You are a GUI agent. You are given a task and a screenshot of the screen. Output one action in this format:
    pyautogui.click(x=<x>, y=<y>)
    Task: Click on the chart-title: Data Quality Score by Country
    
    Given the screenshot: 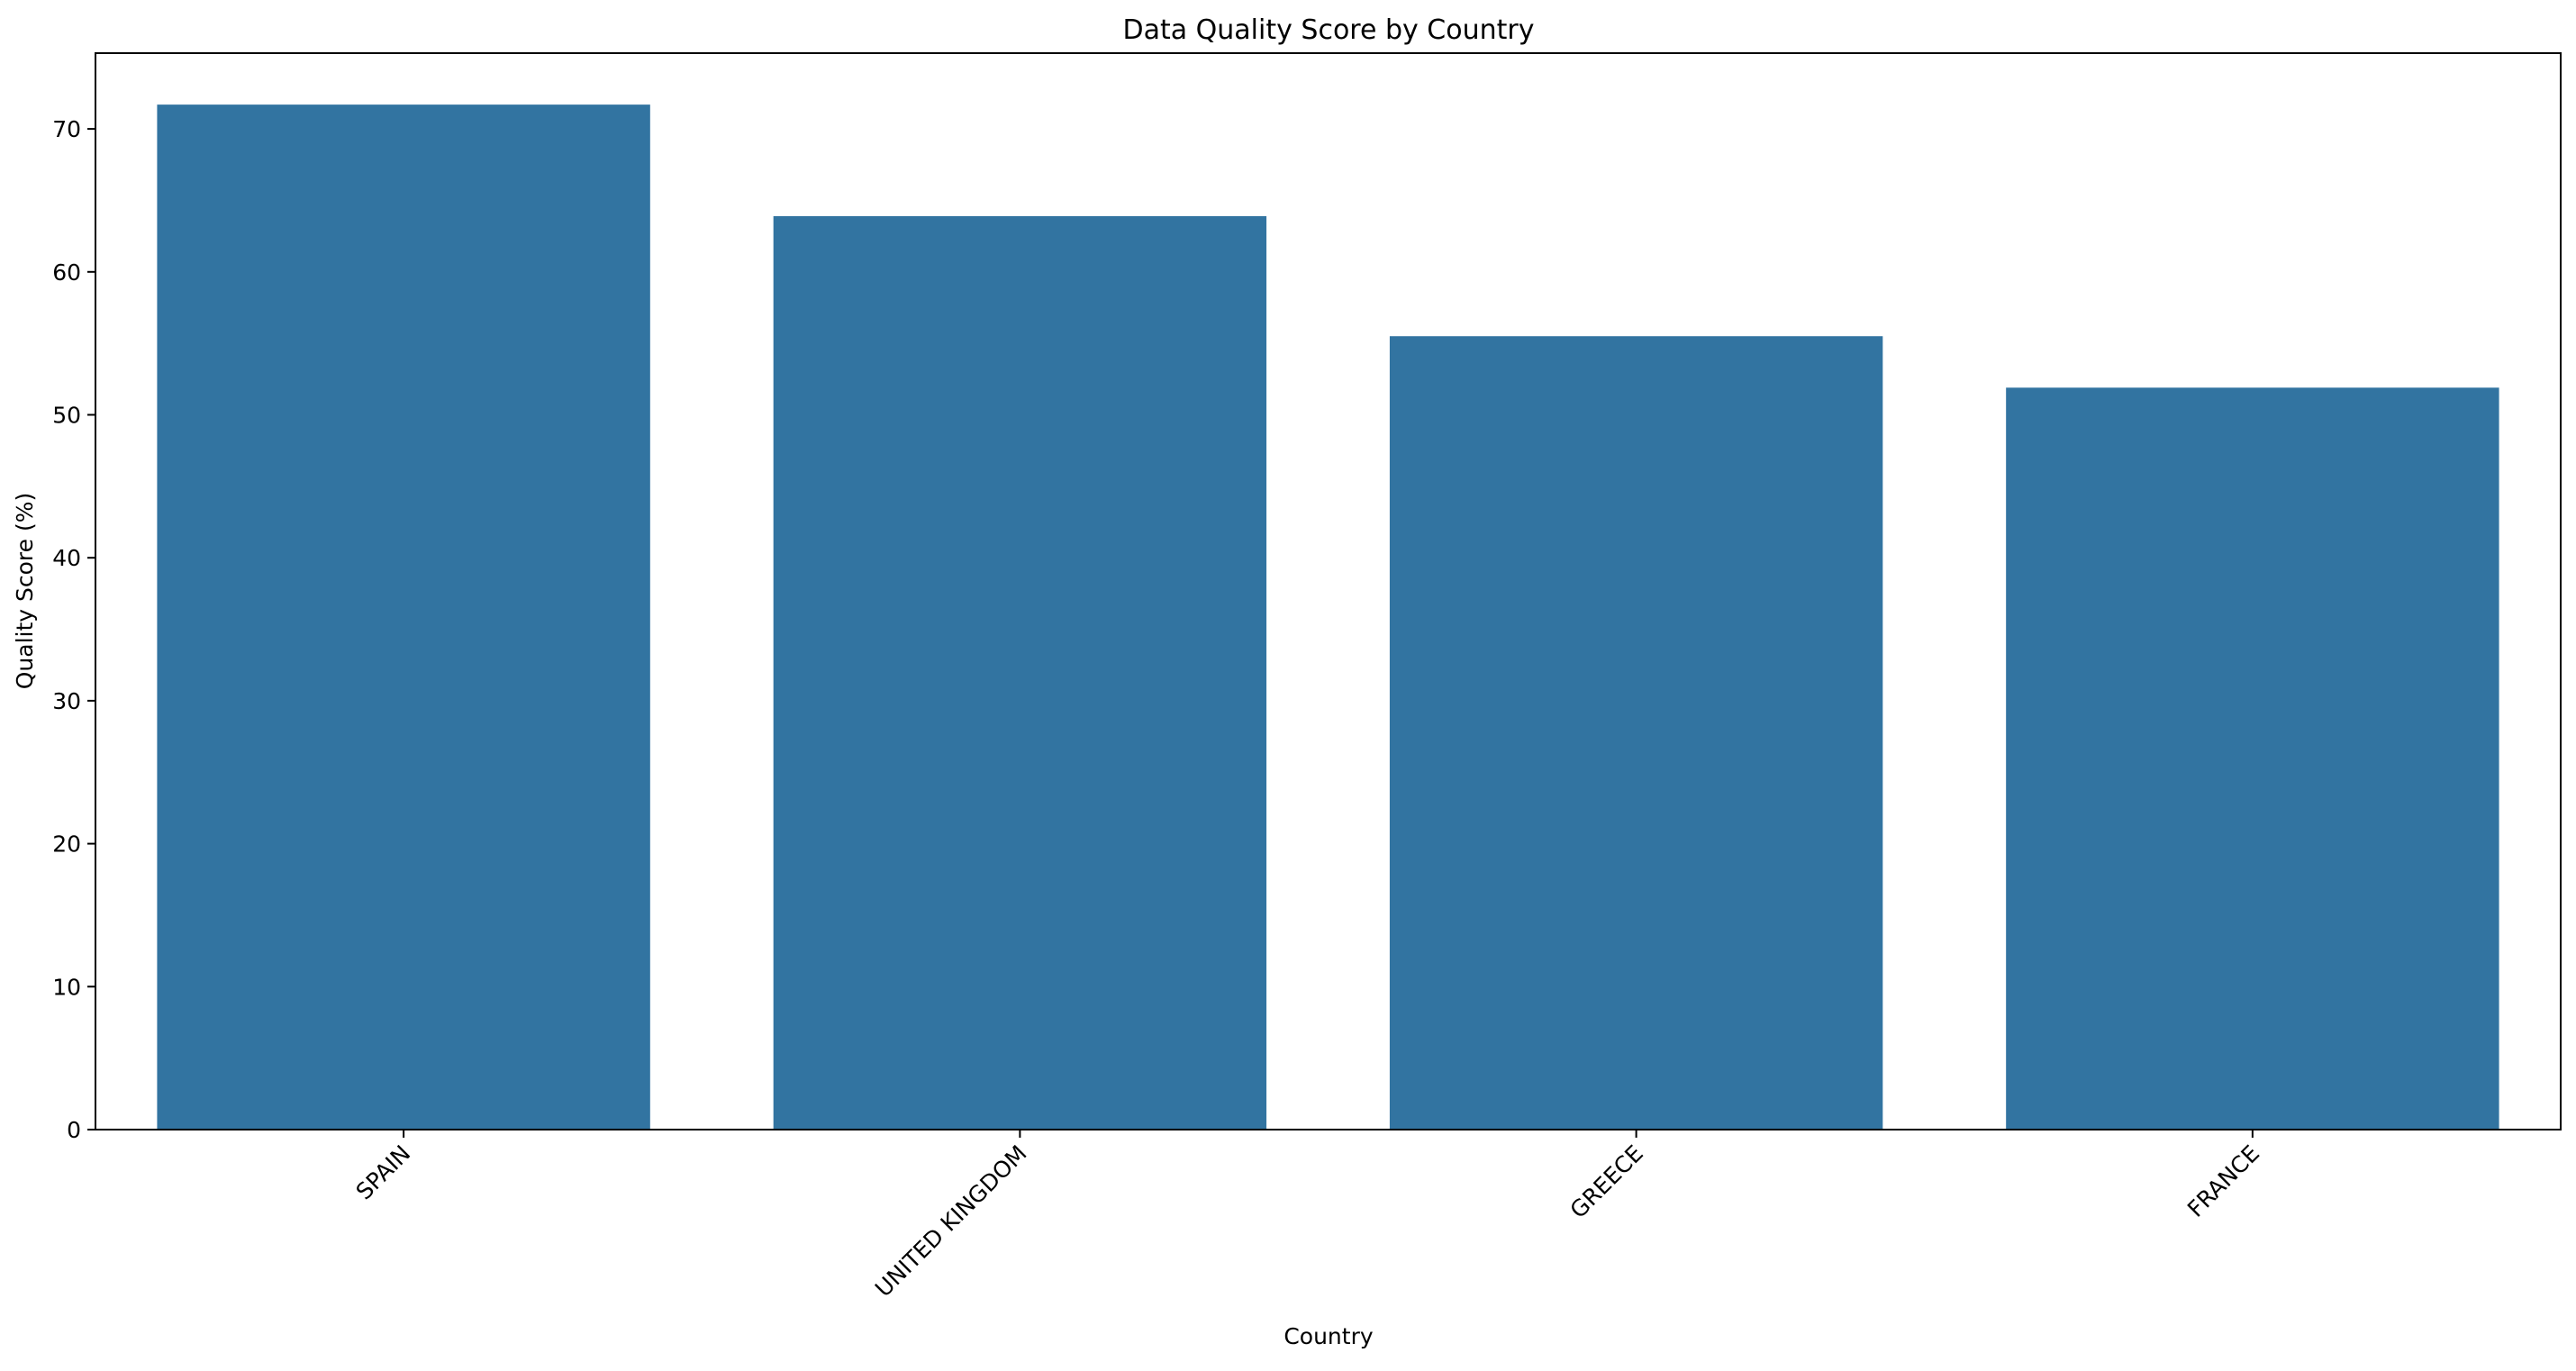 What is the action you would take?
    pyautogui.click(x=1329, y=30)
    